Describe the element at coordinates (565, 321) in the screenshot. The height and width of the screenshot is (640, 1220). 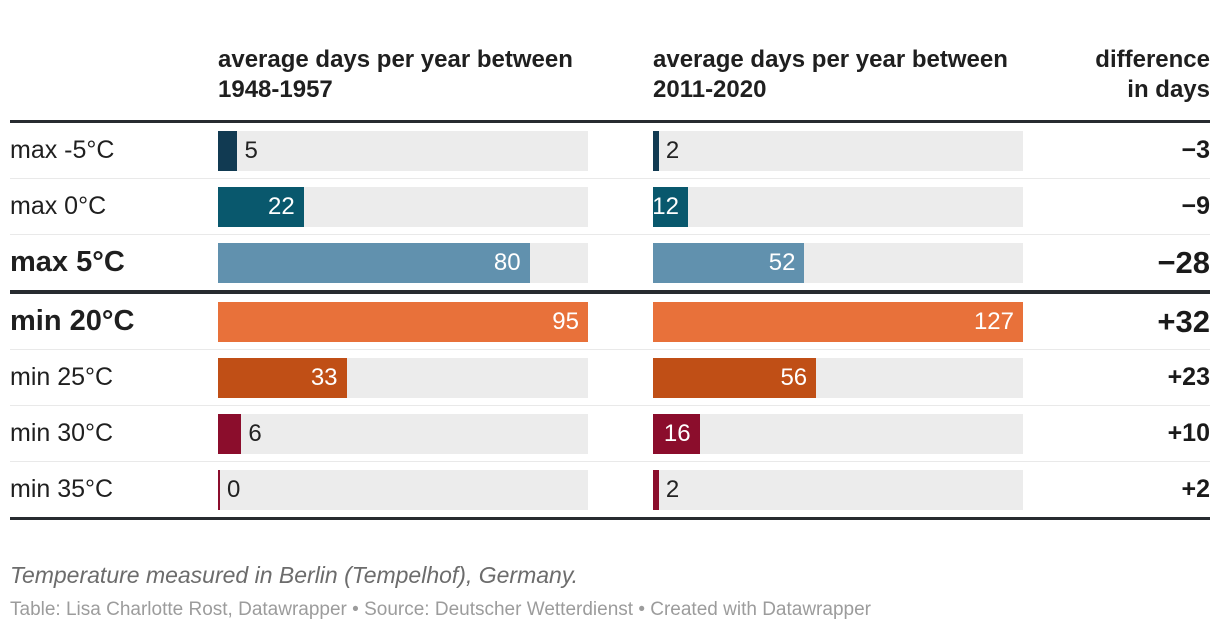
I see `bar-value: 95` at that location.